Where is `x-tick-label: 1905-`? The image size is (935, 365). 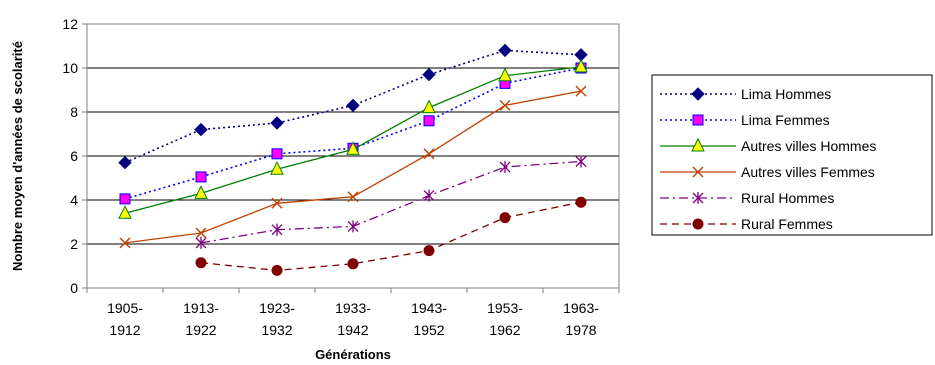 x-tick-label: 1905- is located at coordinates (125, 308).